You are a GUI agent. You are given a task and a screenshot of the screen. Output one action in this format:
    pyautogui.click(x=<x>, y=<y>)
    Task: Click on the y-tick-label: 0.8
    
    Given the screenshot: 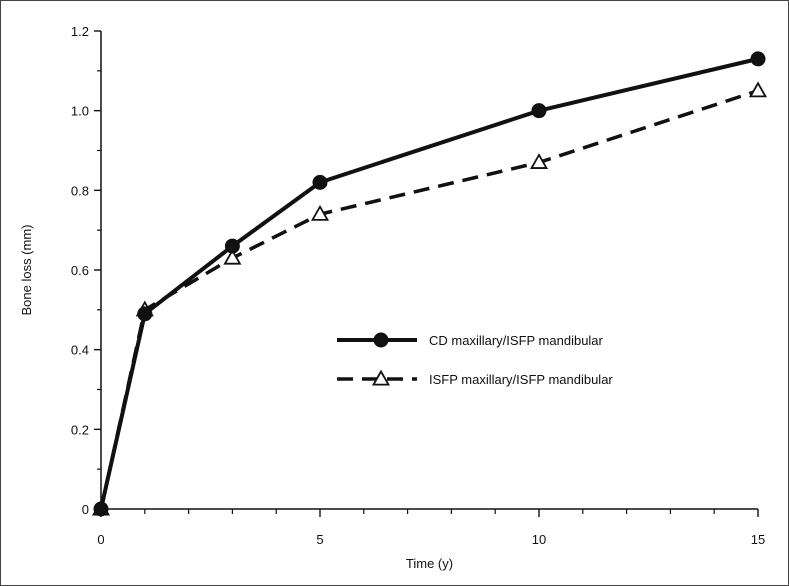 What is the action you would take?
    pyautogui.click(x=80, y=190)
    